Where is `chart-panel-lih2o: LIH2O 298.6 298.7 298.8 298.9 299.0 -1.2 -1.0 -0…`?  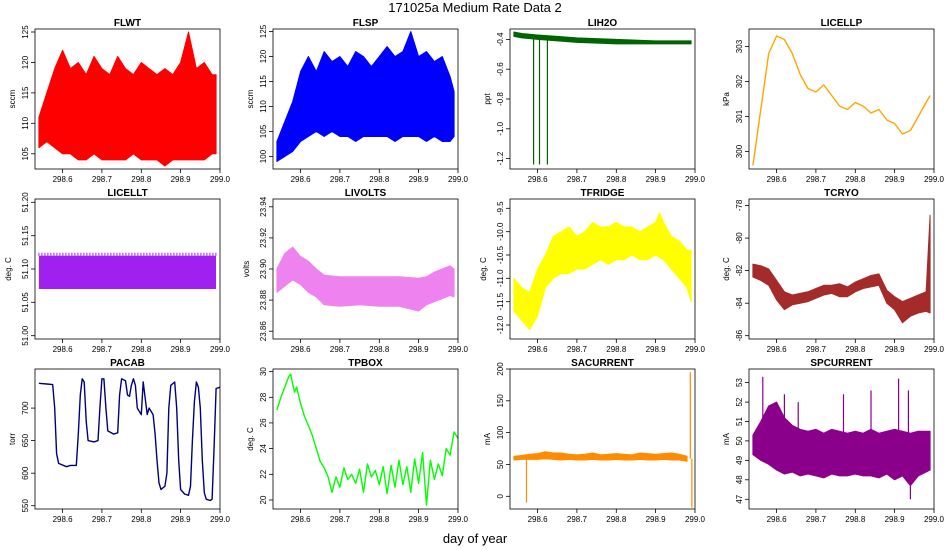
chart-panel-lih2o: LIH2O 298.6 298.7 298.8 298.9 299.0 -1.2 -1.0 -0… is located at coordinates (594, 101).